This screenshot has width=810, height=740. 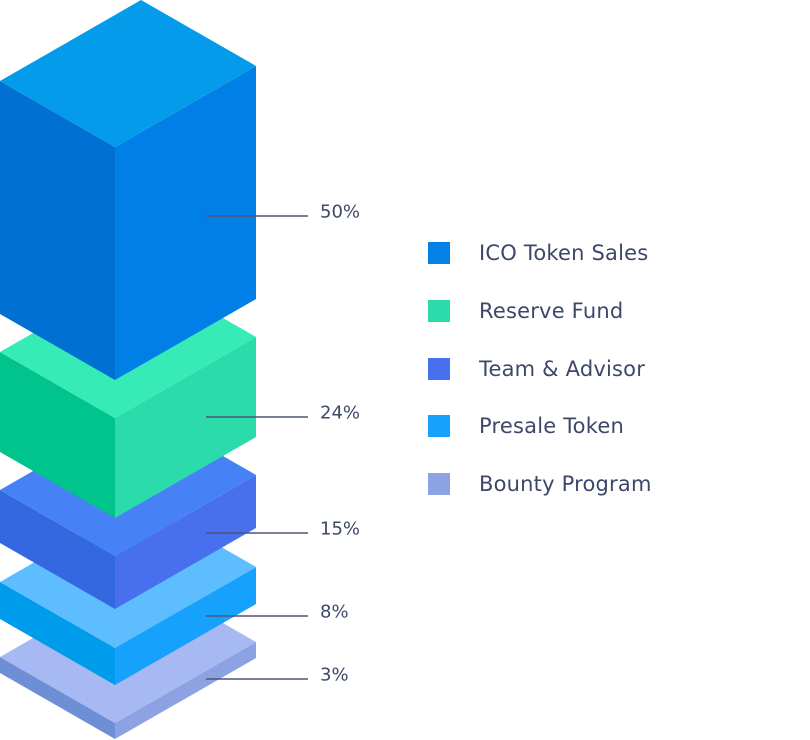 What do you see at coordinates (185, 542) in the screenshot?
I see `block-right-face-team-advisor` at bounding box center [185, 542].